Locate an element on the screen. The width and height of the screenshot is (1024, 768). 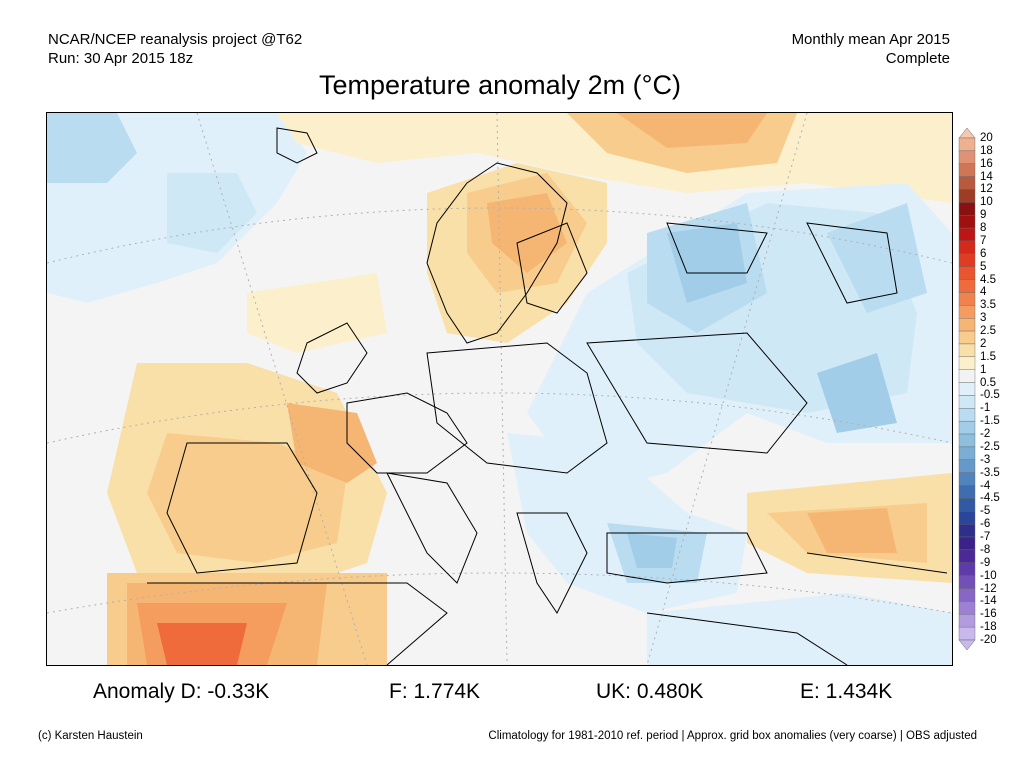
run-label: Run: 30 Apr 2015 18z is located at coordinates (121, 58).